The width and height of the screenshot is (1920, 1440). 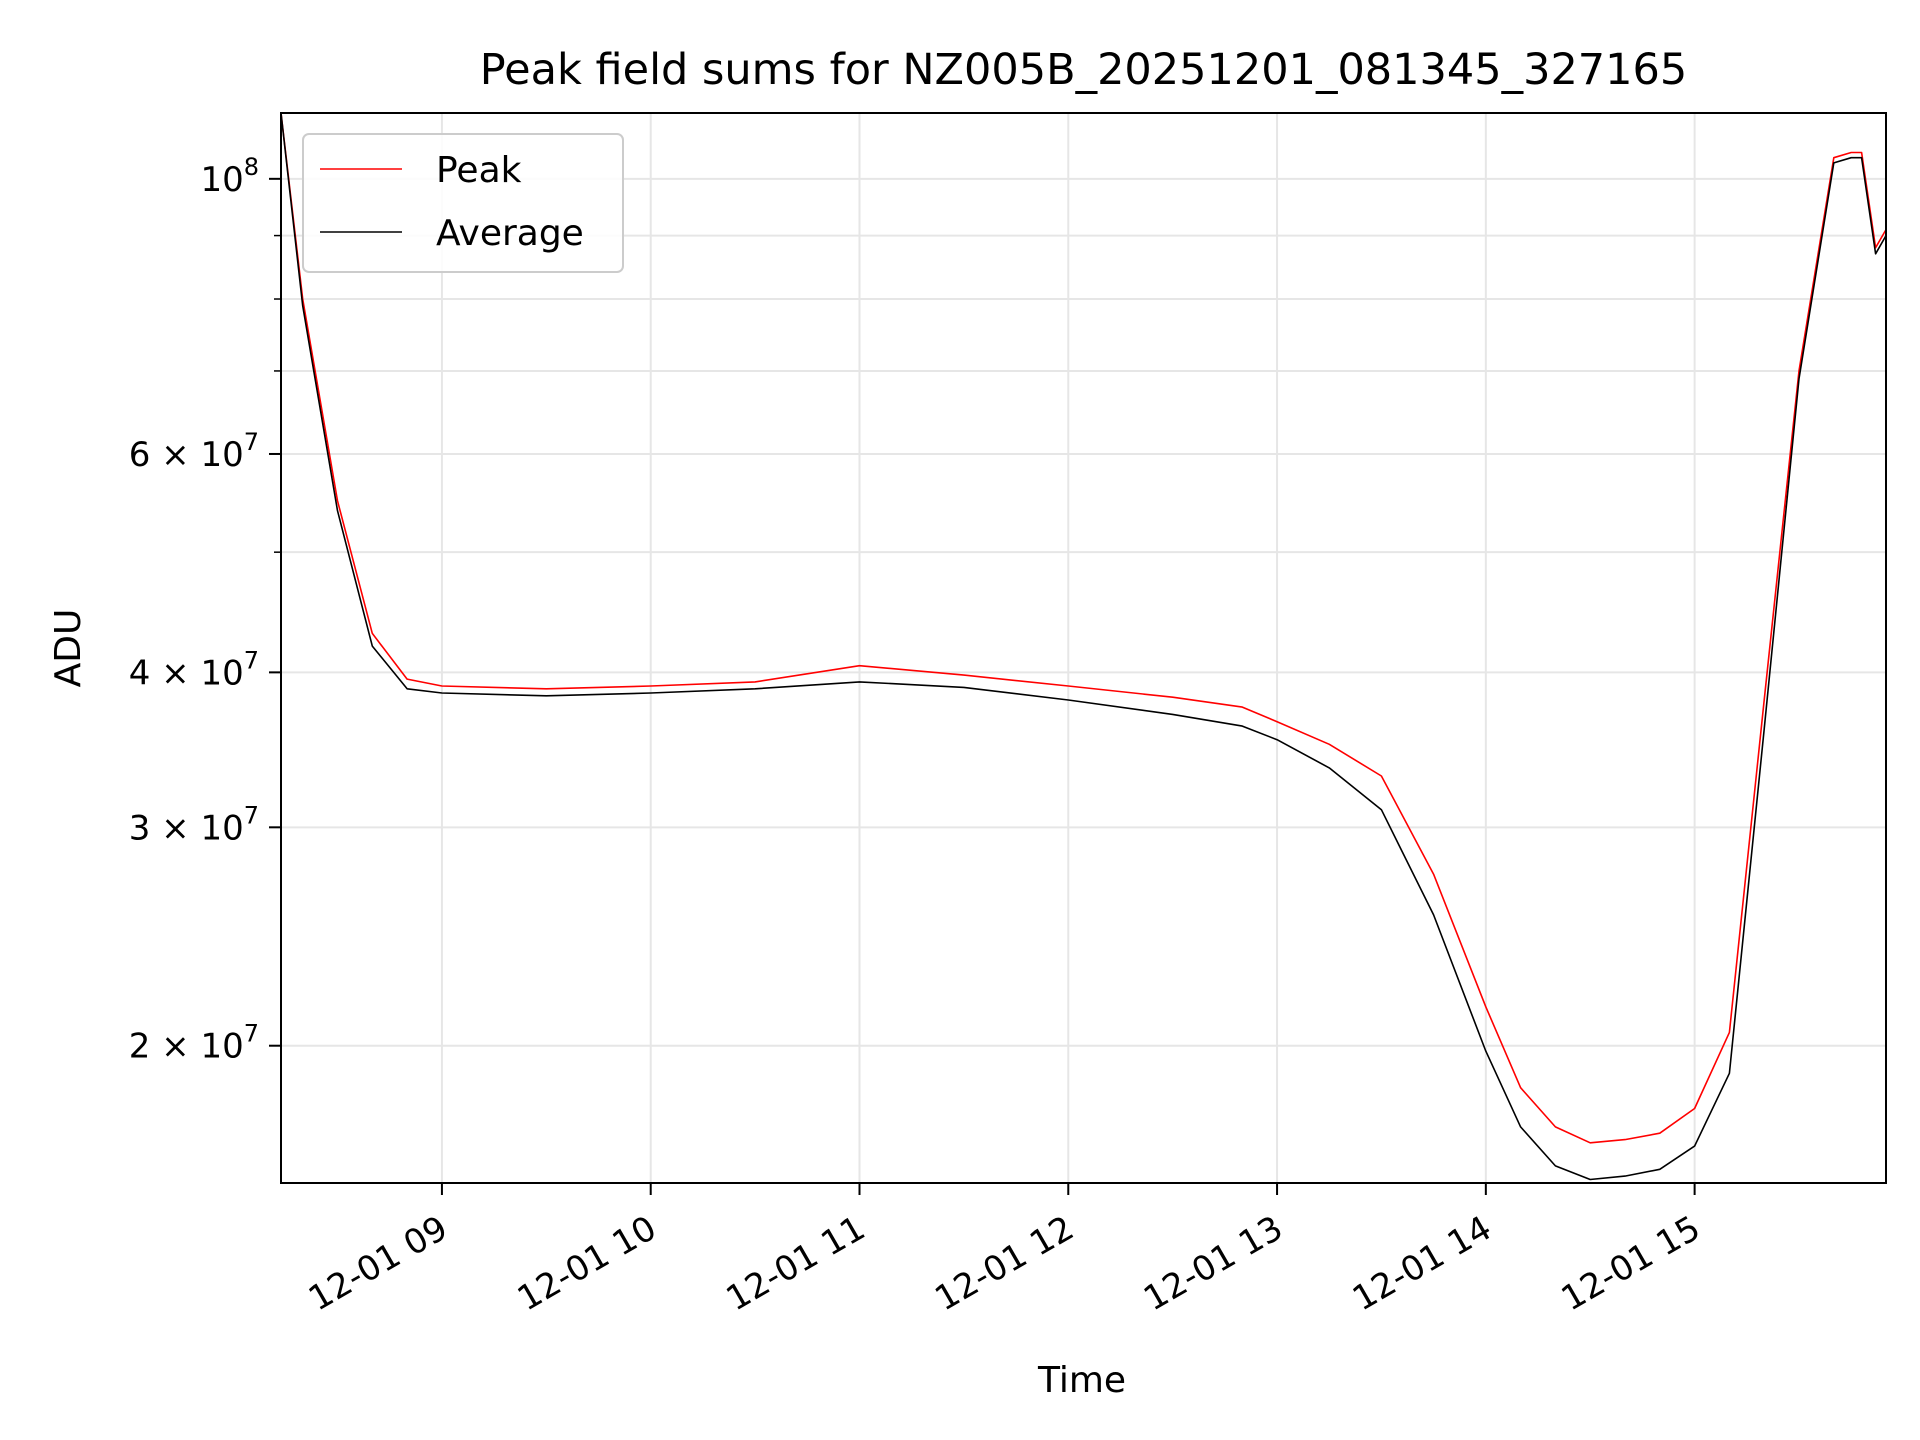 What do you see at coordinates (479, 170) in the screenshot?
I see `legend-label-peak: Peak` at bounding box center [479, 170].